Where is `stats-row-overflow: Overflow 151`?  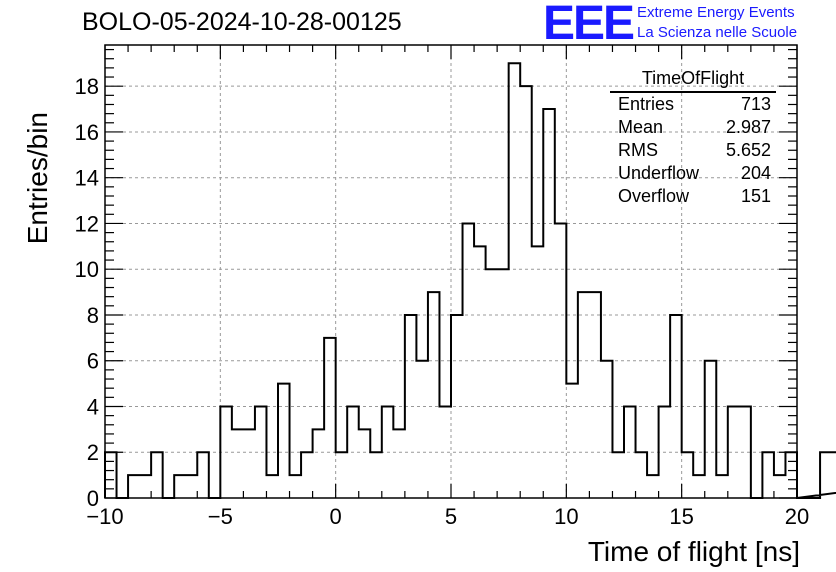 stats-row-overflow: Overflow 151 is located at coordinates (693, 196).